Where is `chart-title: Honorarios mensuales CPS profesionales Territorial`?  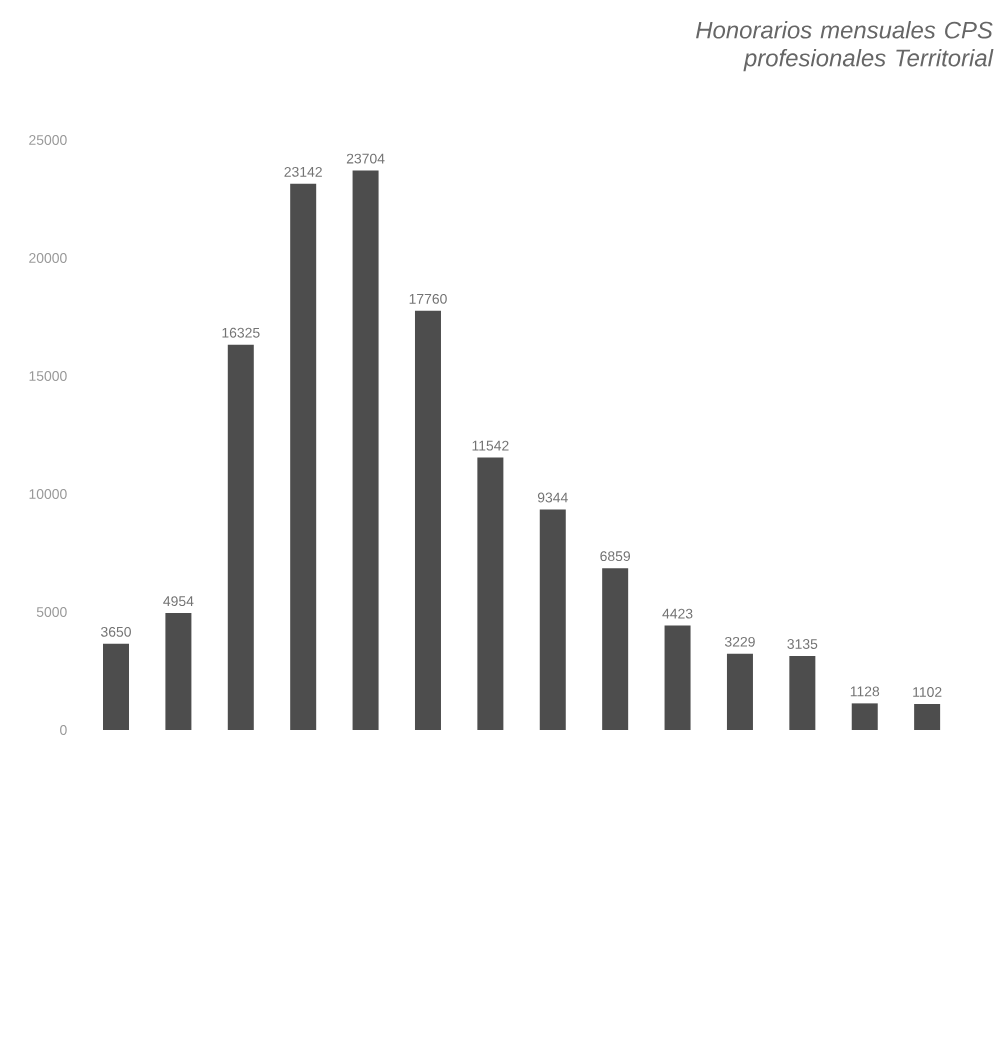 chart-title: Honorarios mensuales CPS profesionales Territorial is located at coordinates (845, 46).